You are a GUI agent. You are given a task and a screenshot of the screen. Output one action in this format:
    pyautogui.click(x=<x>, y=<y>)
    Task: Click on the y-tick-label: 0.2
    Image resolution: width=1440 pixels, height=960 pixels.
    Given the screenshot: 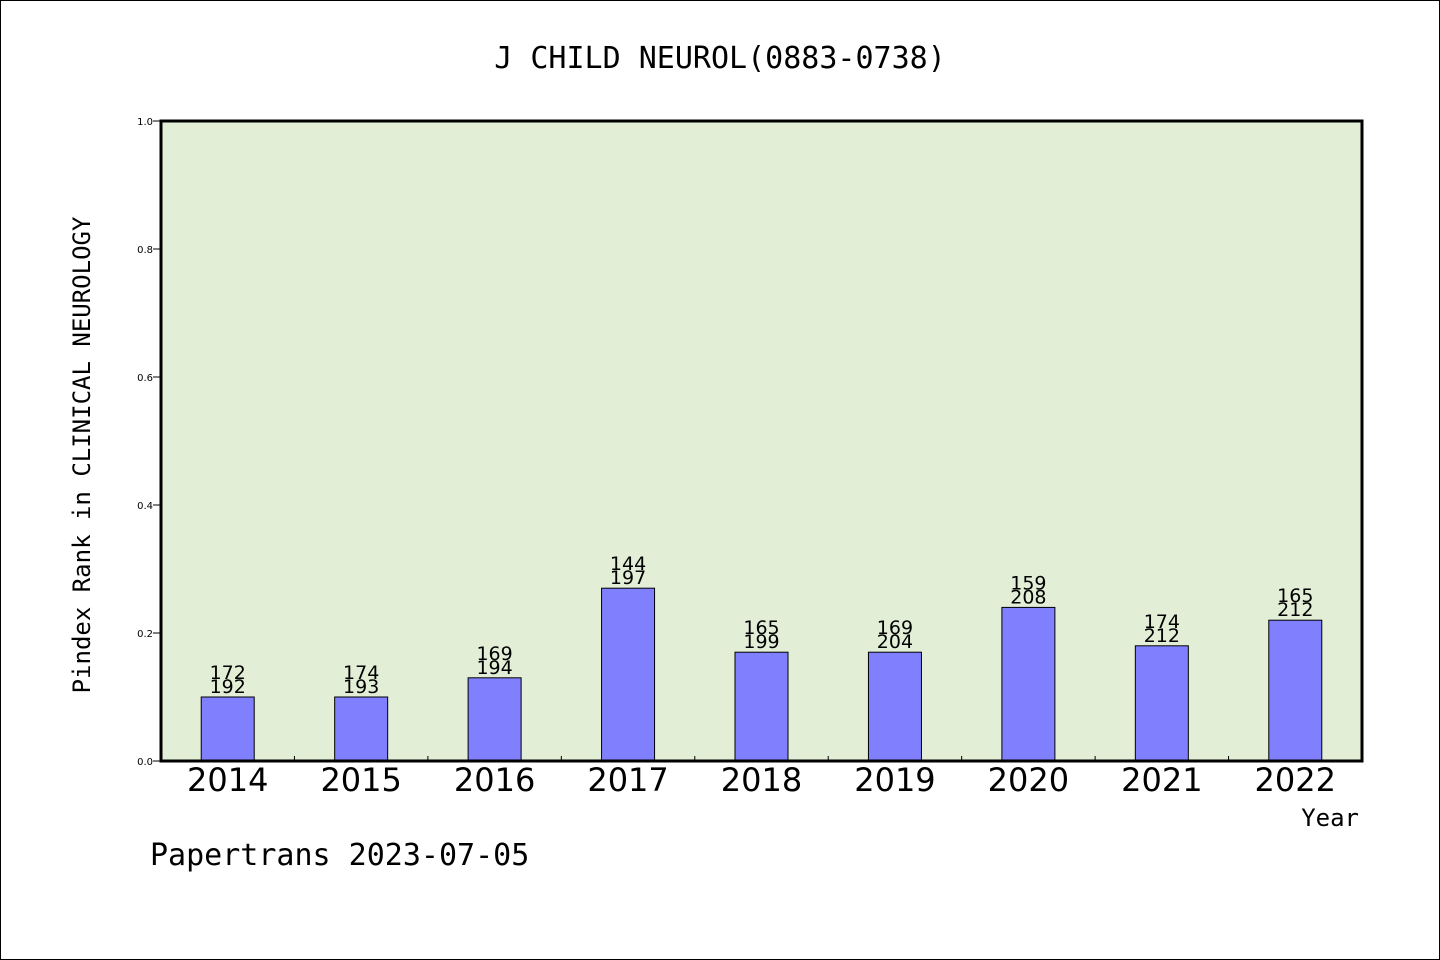 What is the action you would take?
    pyautogui.click(x=145, y=634)
    